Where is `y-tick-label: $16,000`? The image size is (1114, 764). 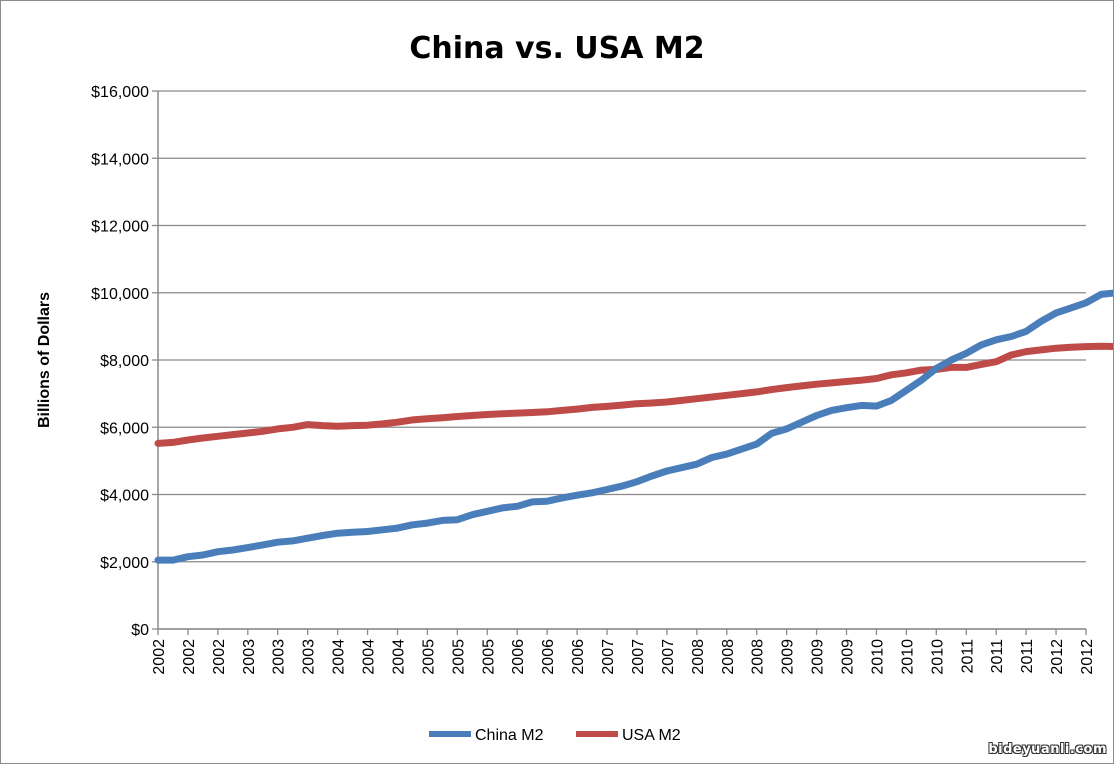 y-tick-label: $16,000 is located at coordinates (120, 92).